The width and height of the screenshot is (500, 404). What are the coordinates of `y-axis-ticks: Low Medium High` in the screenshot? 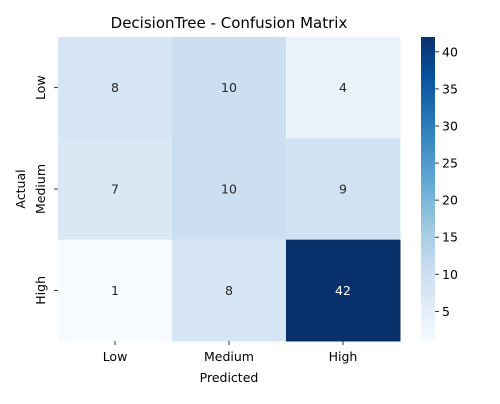 It's located at (45, 190).